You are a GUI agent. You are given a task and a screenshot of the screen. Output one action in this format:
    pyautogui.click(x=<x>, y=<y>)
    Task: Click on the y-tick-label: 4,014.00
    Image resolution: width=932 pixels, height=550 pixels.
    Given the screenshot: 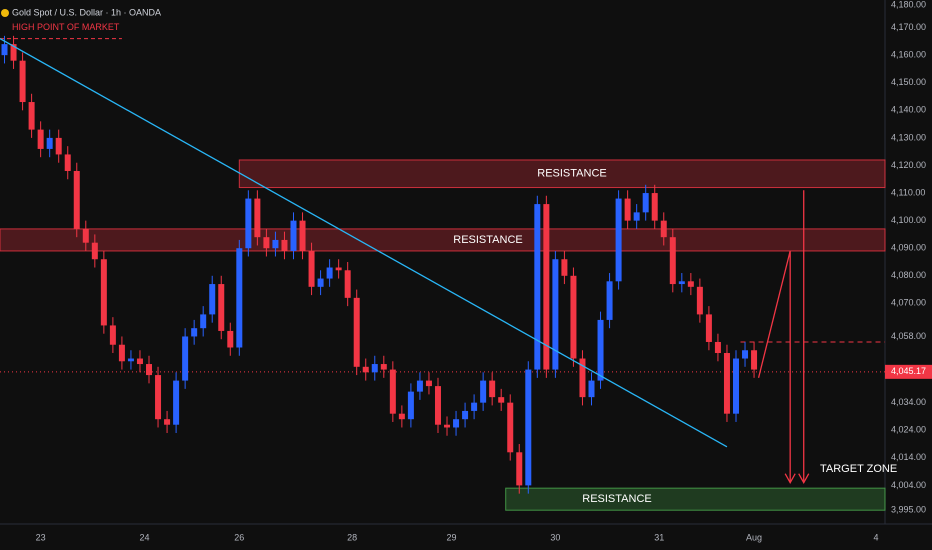 What is the action you would take?
    pyautogui.click(x=908, y=457)
    